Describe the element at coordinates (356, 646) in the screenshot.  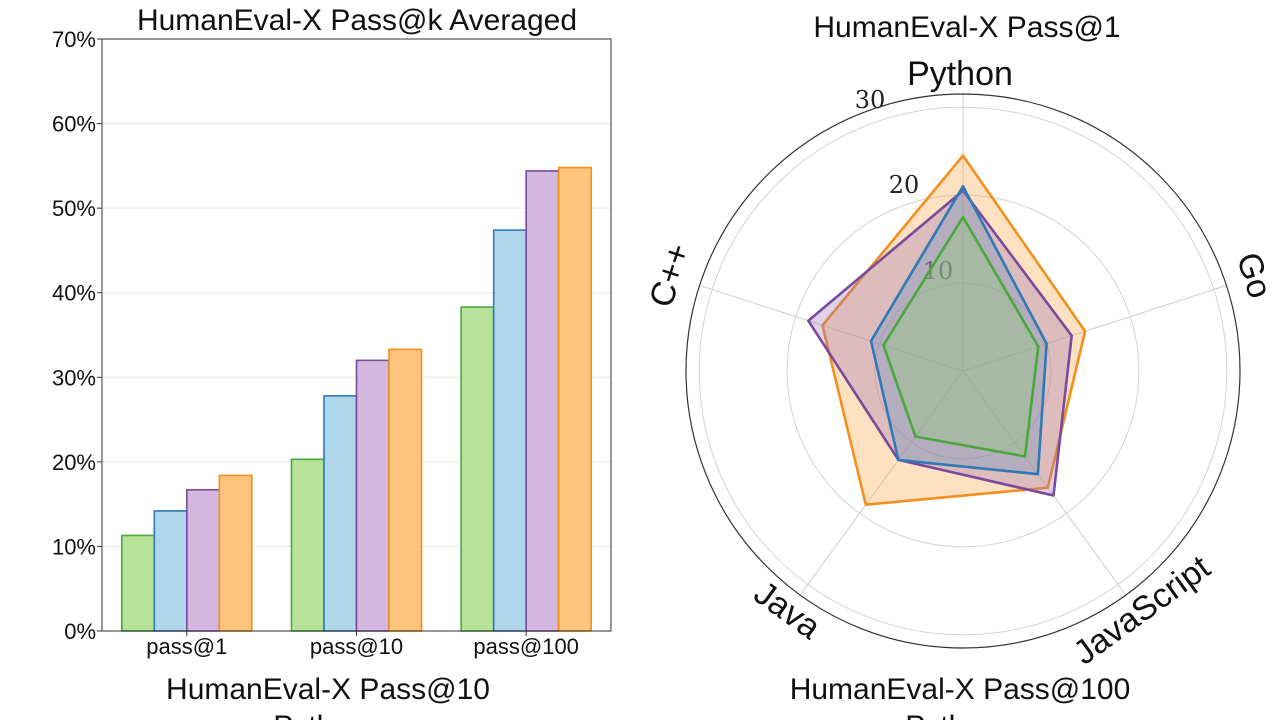
I see `x-tick-label: pass@10` at that location.